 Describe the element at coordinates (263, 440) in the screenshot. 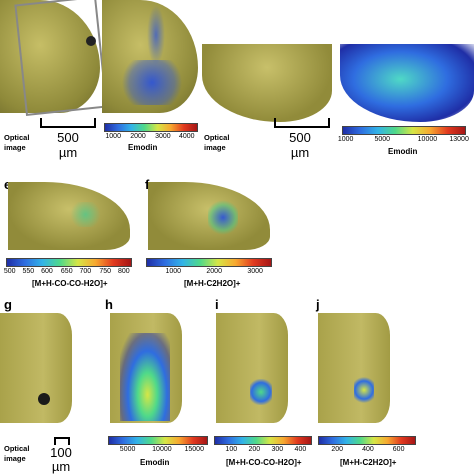

I see `colorbar-i` at that location.